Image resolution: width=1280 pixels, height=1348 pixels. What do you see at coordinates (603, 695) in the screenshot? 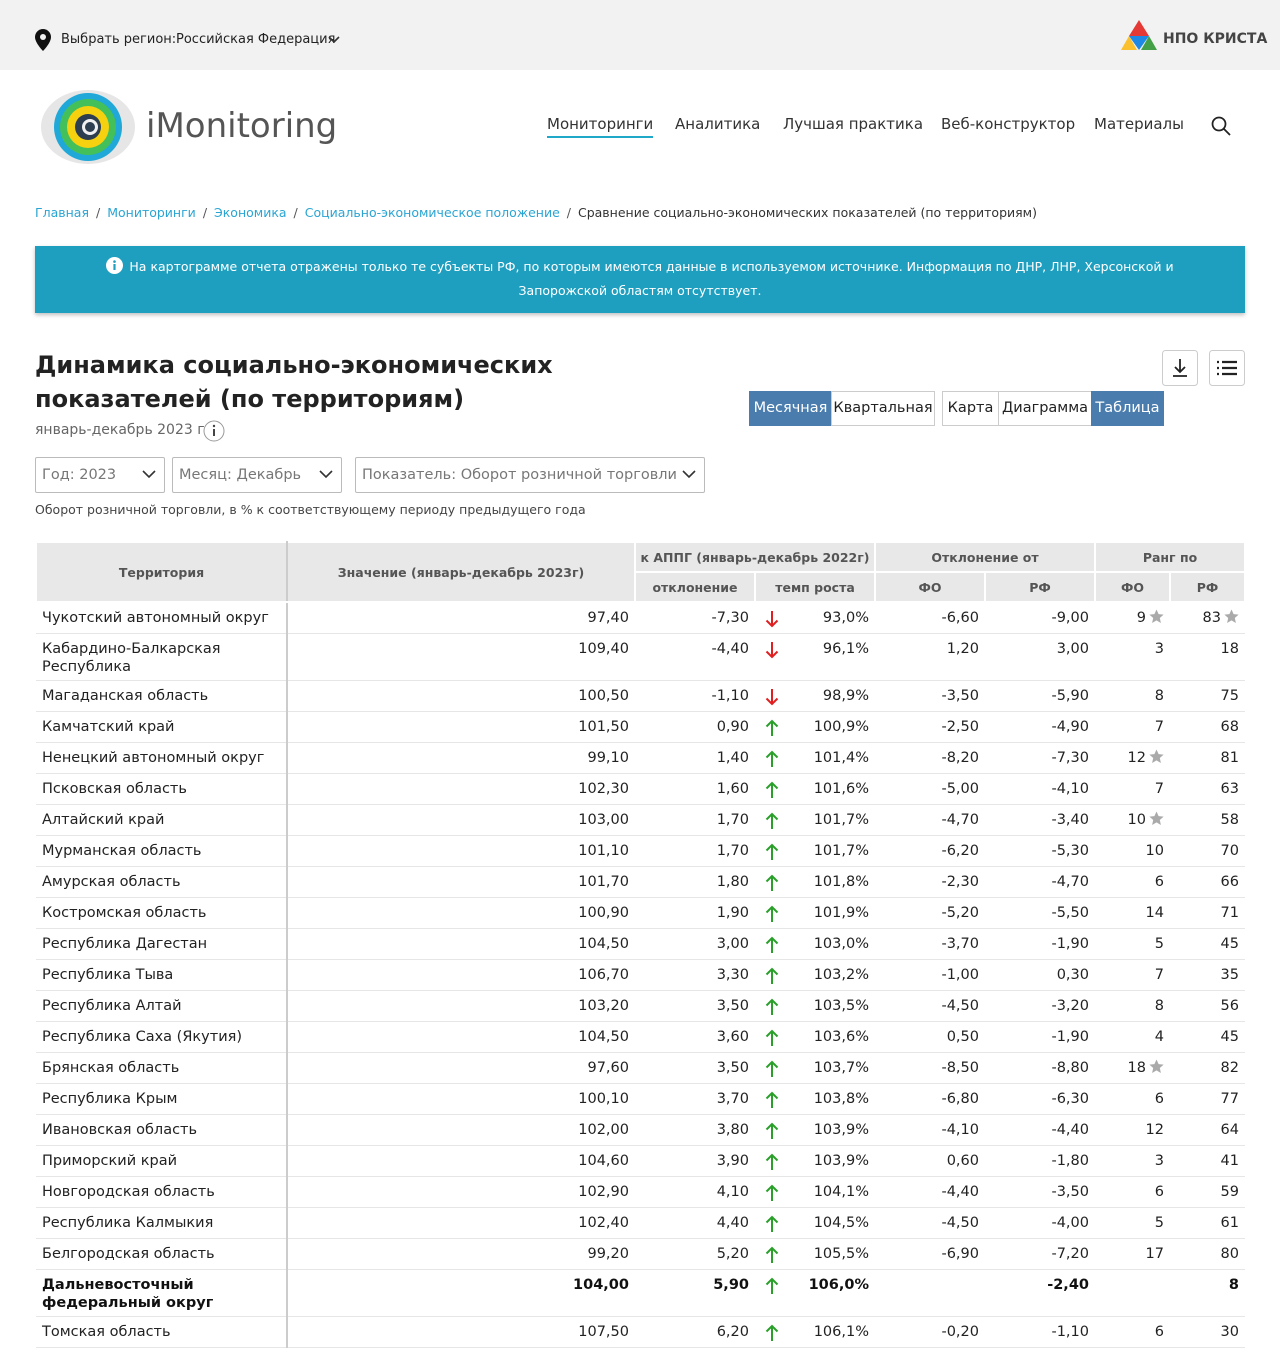
I see `cell-text: 100,50` at bounding box center [603, 695].